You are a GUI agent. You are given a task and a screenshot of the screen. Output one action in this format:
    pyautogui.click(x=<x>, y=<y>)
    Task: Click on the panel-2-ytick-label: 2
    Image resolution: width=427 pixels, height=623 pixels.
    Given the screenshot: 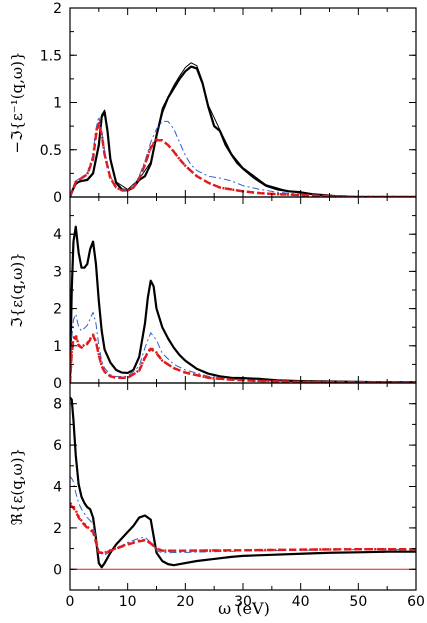 What is the action you would take?
    pyautogui.click(x=57, y=310)
    